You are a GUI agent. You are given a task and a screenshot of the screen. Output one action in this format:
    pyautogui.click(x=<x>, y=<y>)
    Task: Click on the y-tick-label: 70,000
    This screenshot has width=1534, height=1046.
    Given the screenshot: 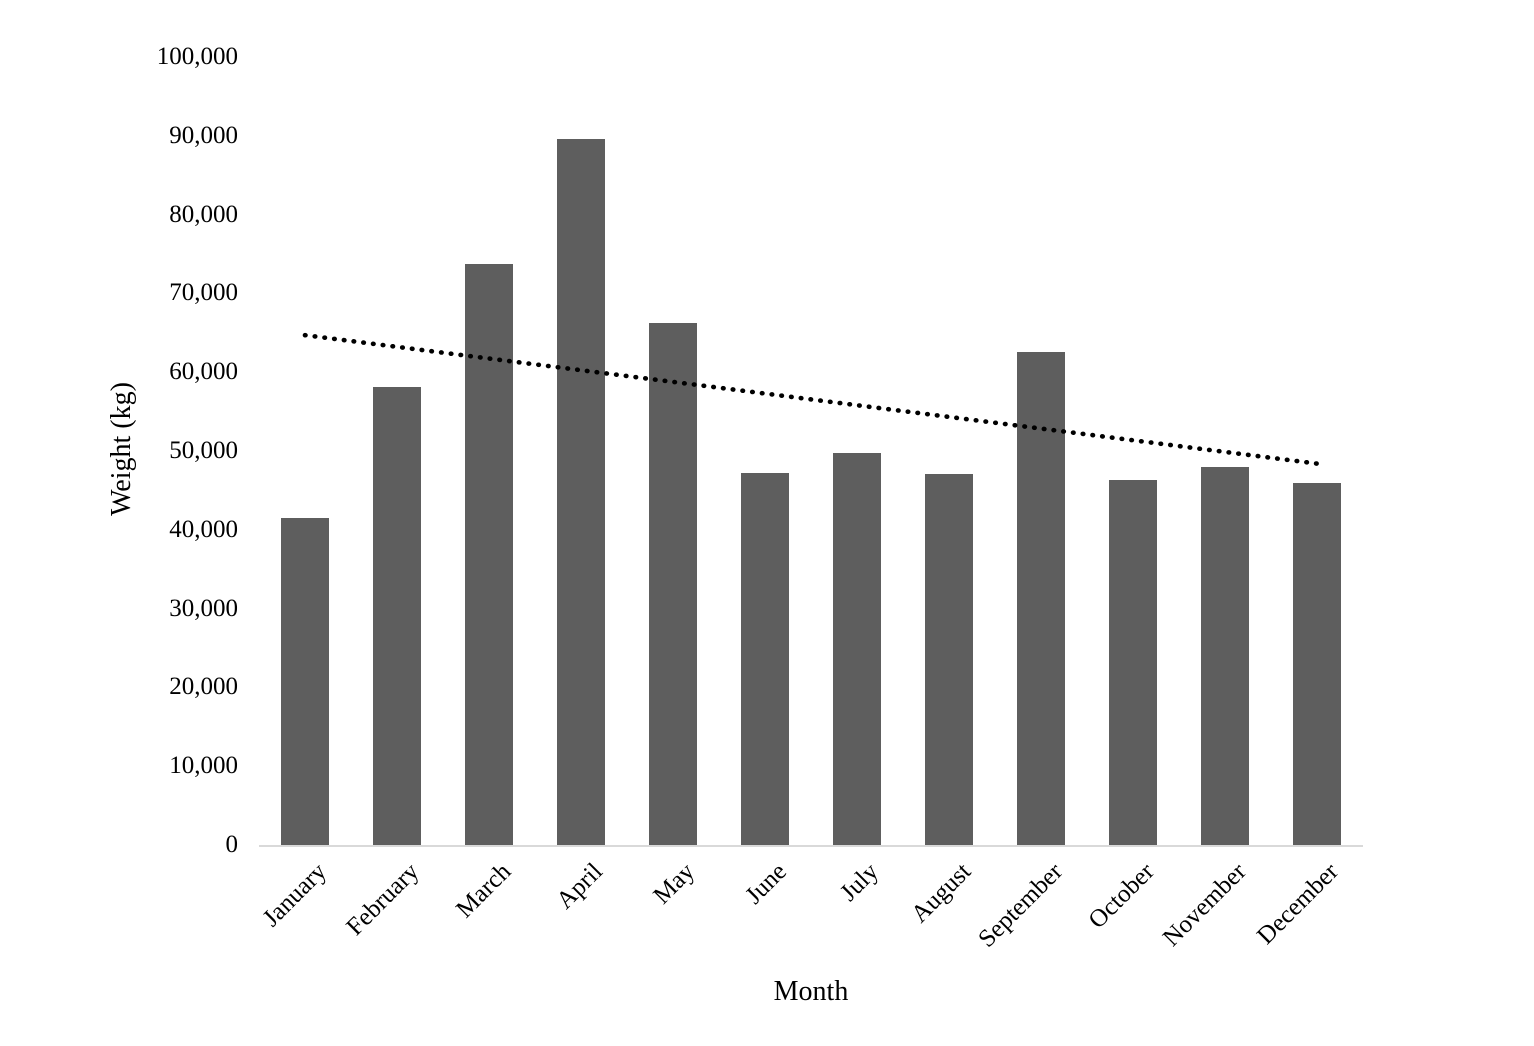 What is the action you would take?
    pyautogui.click(x=203, y=293)
    